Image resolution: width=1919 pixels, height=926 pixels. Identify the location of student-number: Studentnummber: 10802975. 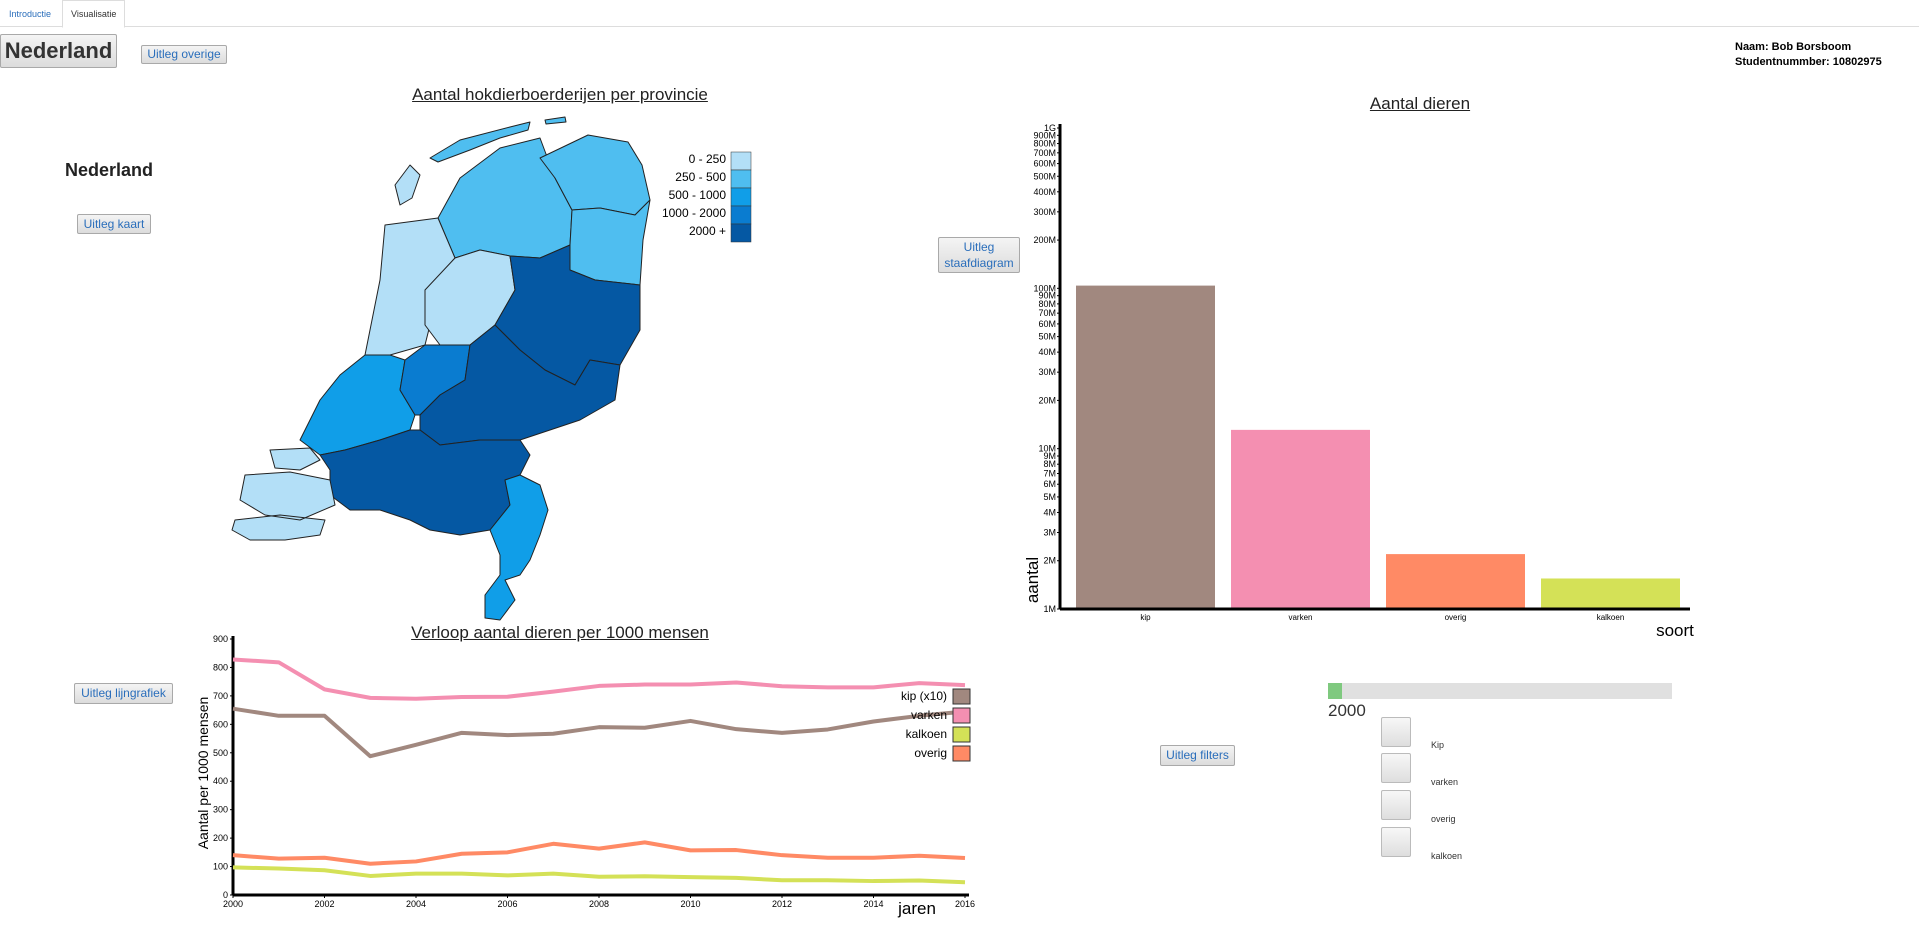
(1808, 62).